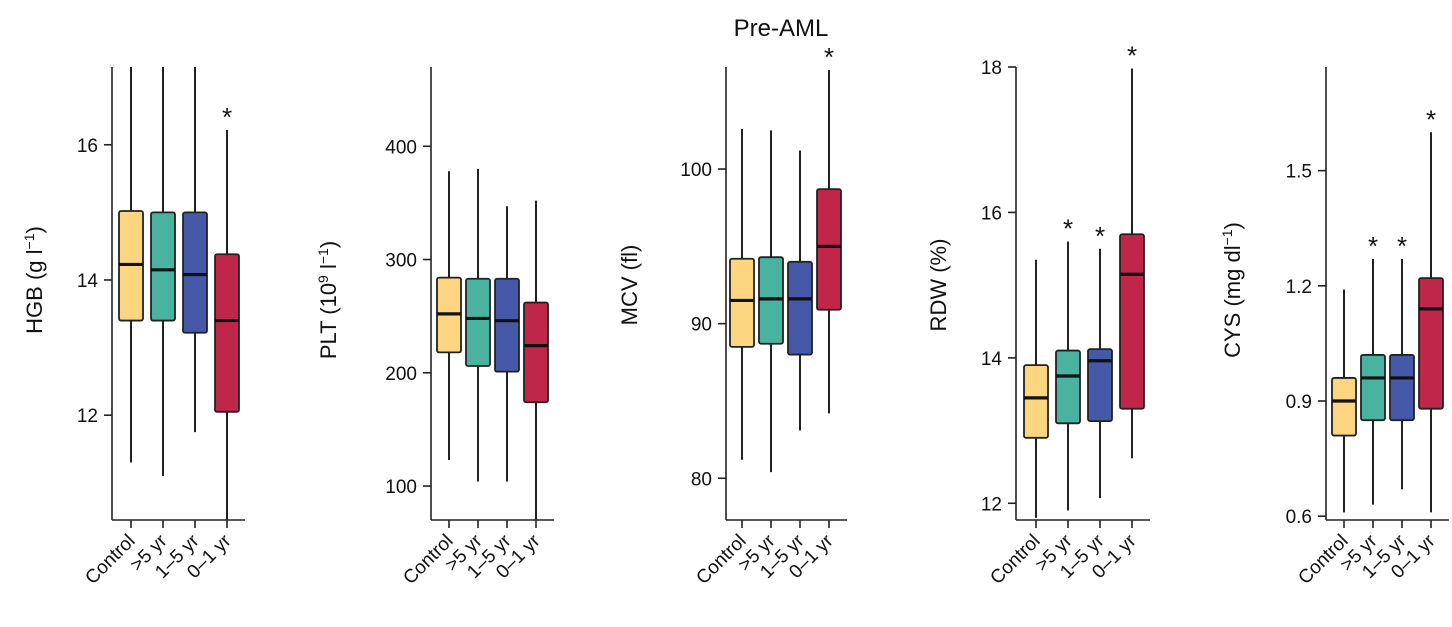  I want to click on y-axis-label: HGB (g l−1), so click(34, 280).